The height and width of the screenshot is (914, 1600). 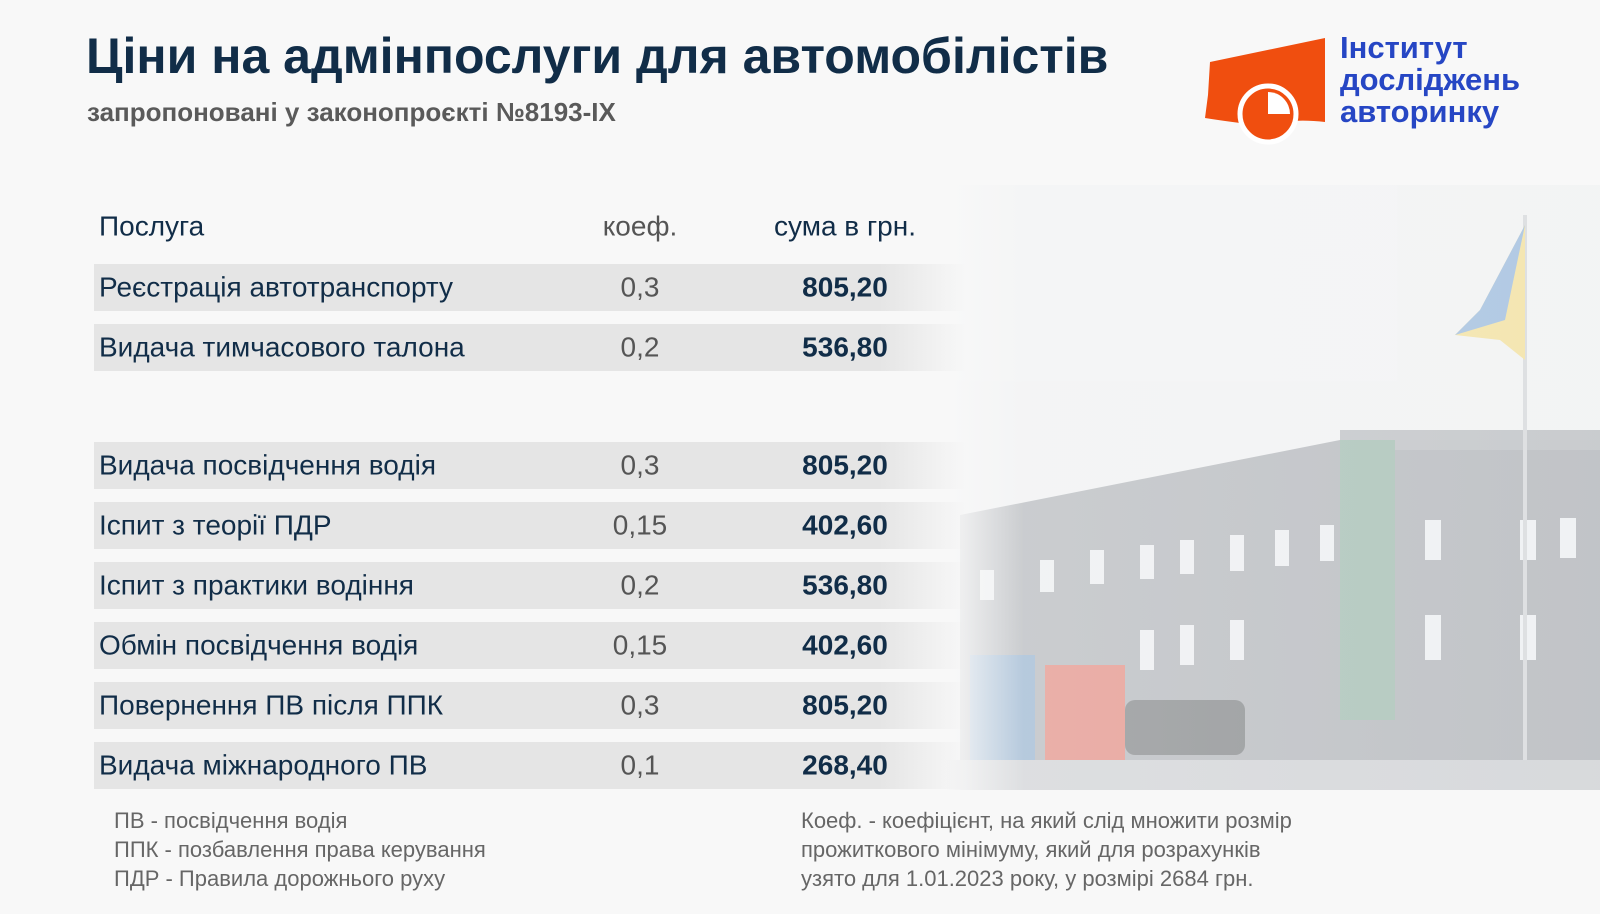 I want to click on service-name: Видача міжнародного ПВ, so click(x=263, y=764).